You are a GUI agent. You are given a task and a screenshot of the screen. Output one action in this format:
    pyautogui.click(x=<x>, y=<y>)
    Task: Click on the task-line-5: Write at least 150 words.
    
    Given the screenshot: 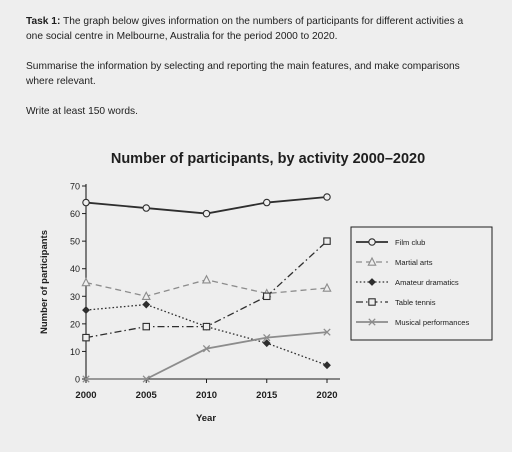 What is the action you would take?
    pyautogui.click(x=82, y=111)
    